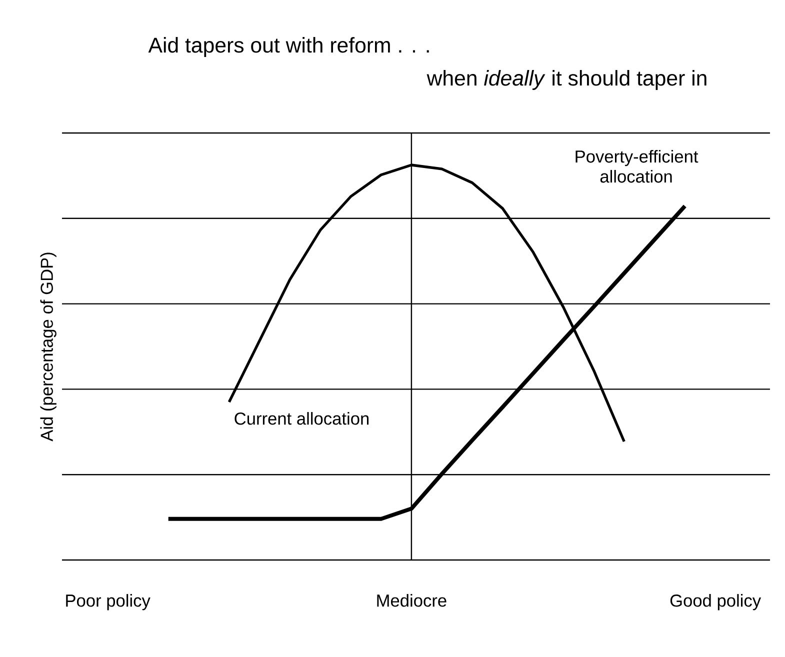 The width and height of the screenshot is (785, 657). What do you see at coordinates (637, 166) in the screenshot?
I see `series-label: Poverty-efficient allocation` at bounding box center [637, 166].